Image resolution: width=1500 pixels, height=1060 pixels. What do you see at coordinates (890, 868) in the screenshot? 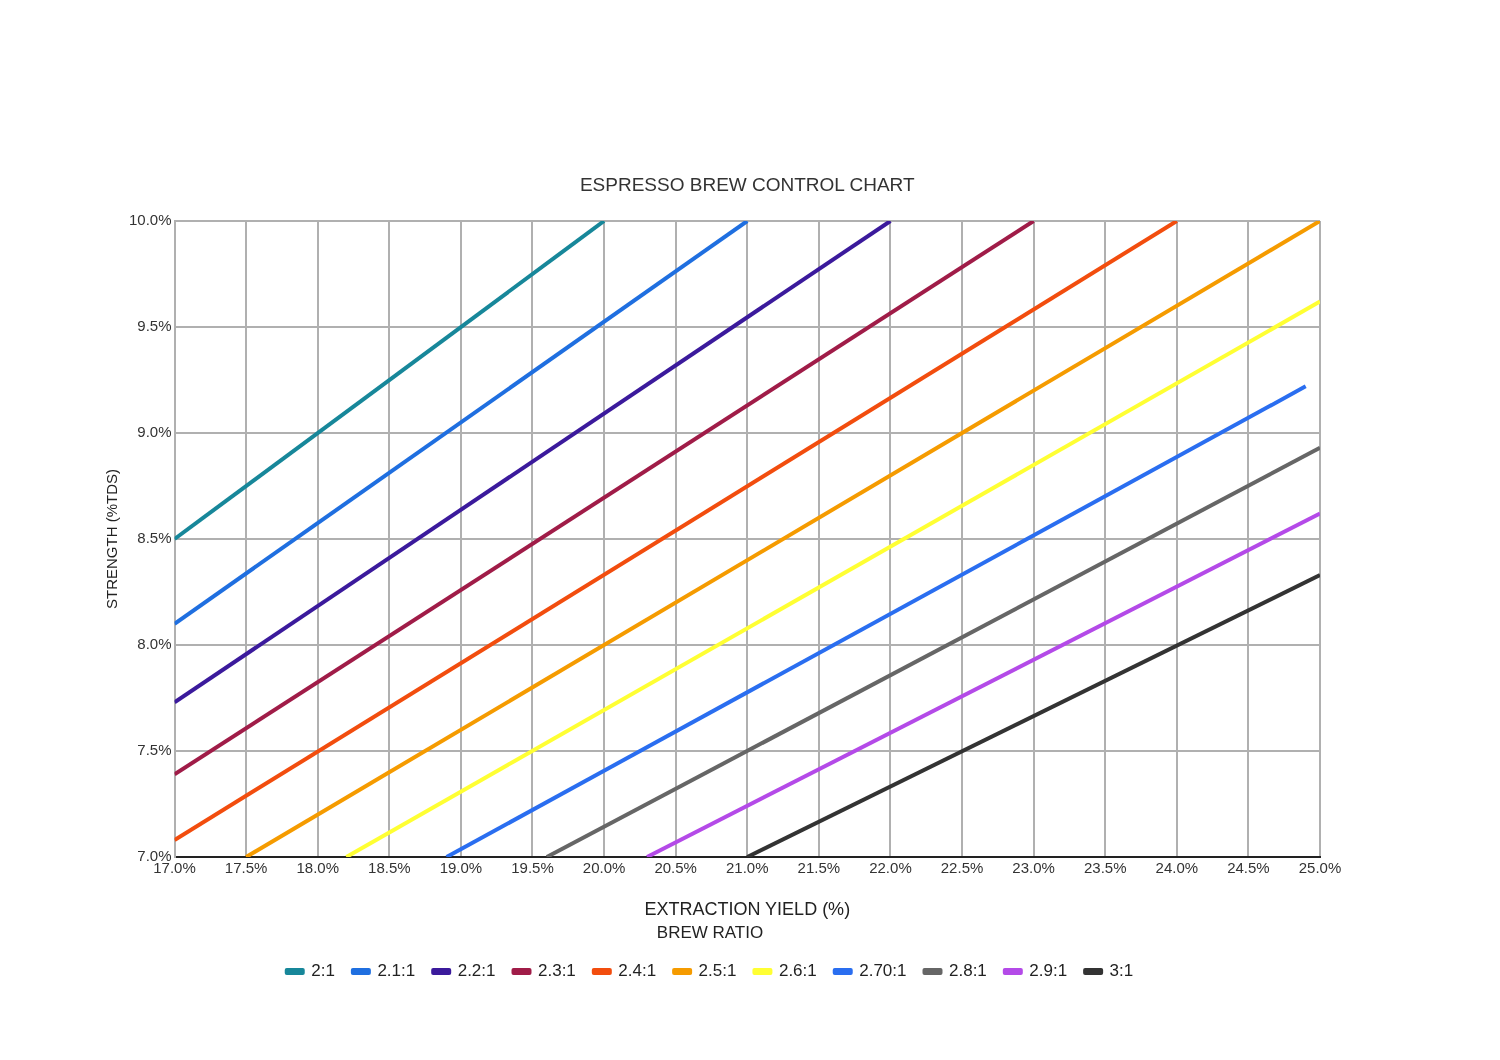
I see `x-tick-label: 22.0%` at bounding box center [890, 868].